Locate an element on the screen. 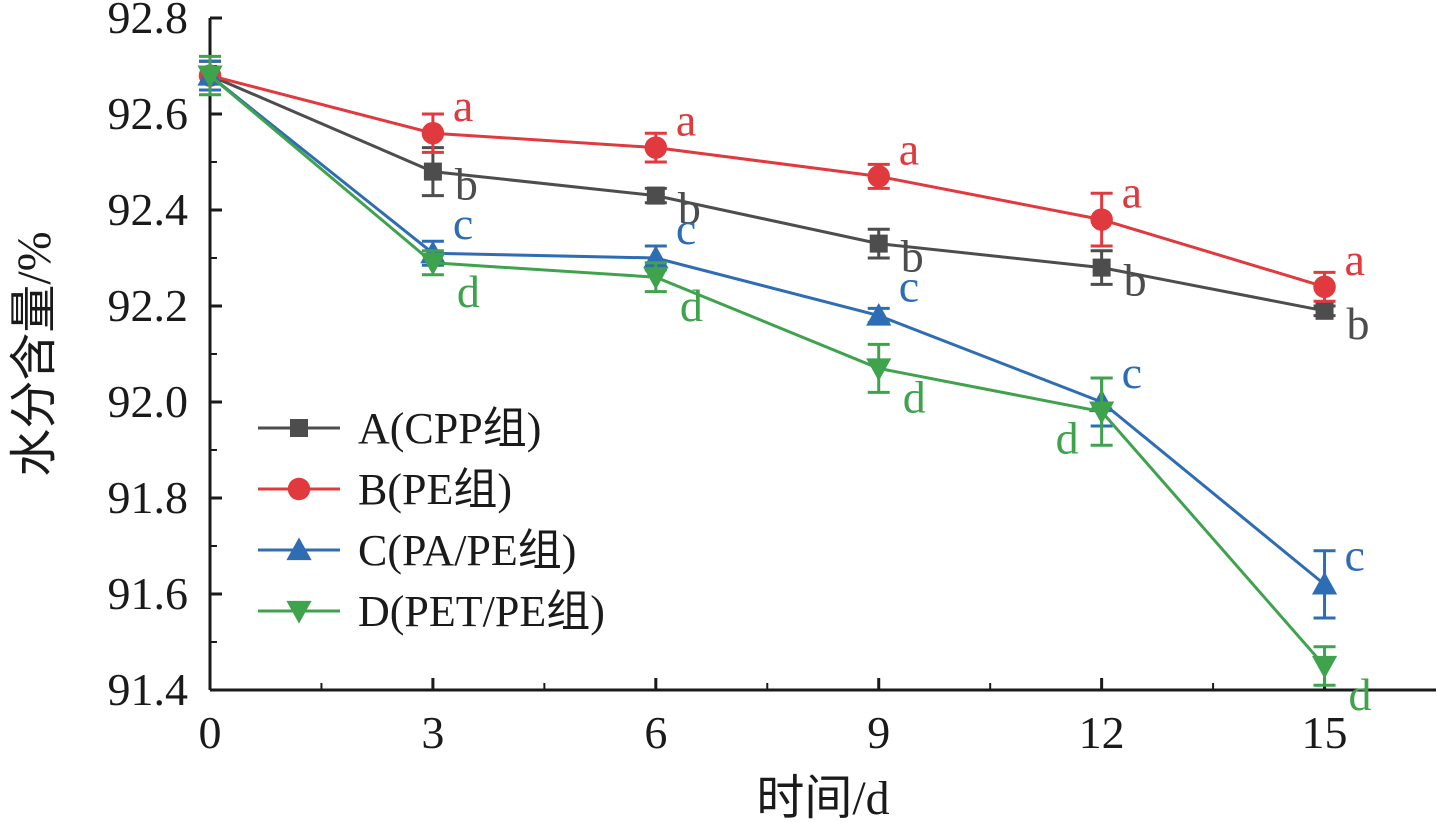 The height and width of the screenshot is (822, 1438). legend-label: B(PE组) is located at coordinates (435, 489).